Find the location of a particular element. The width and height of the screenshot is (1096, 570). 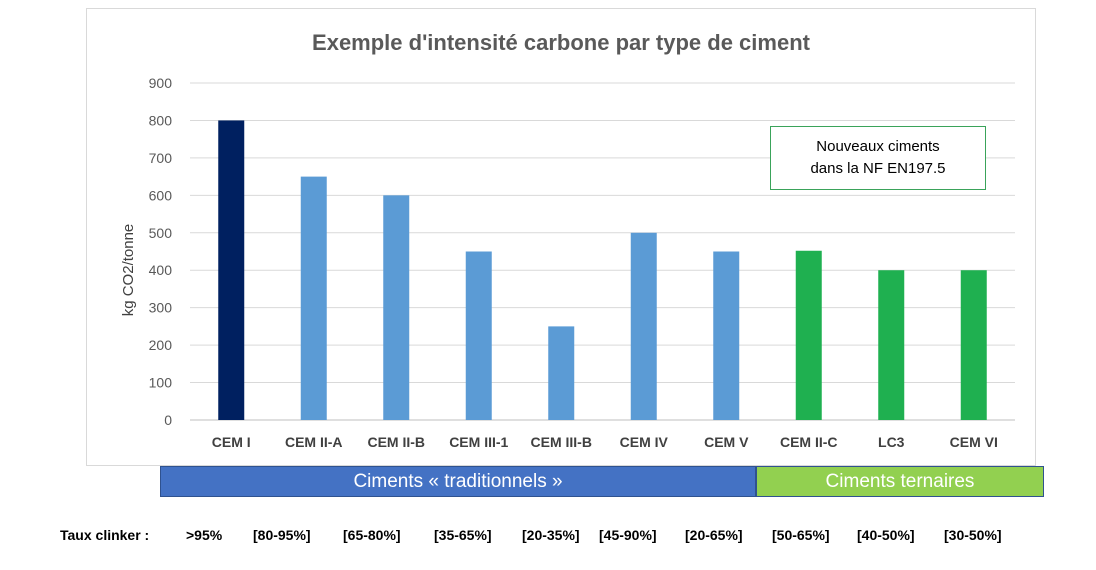

note-line-1: Nouveaux ciments is located at coordinates (878, 146).